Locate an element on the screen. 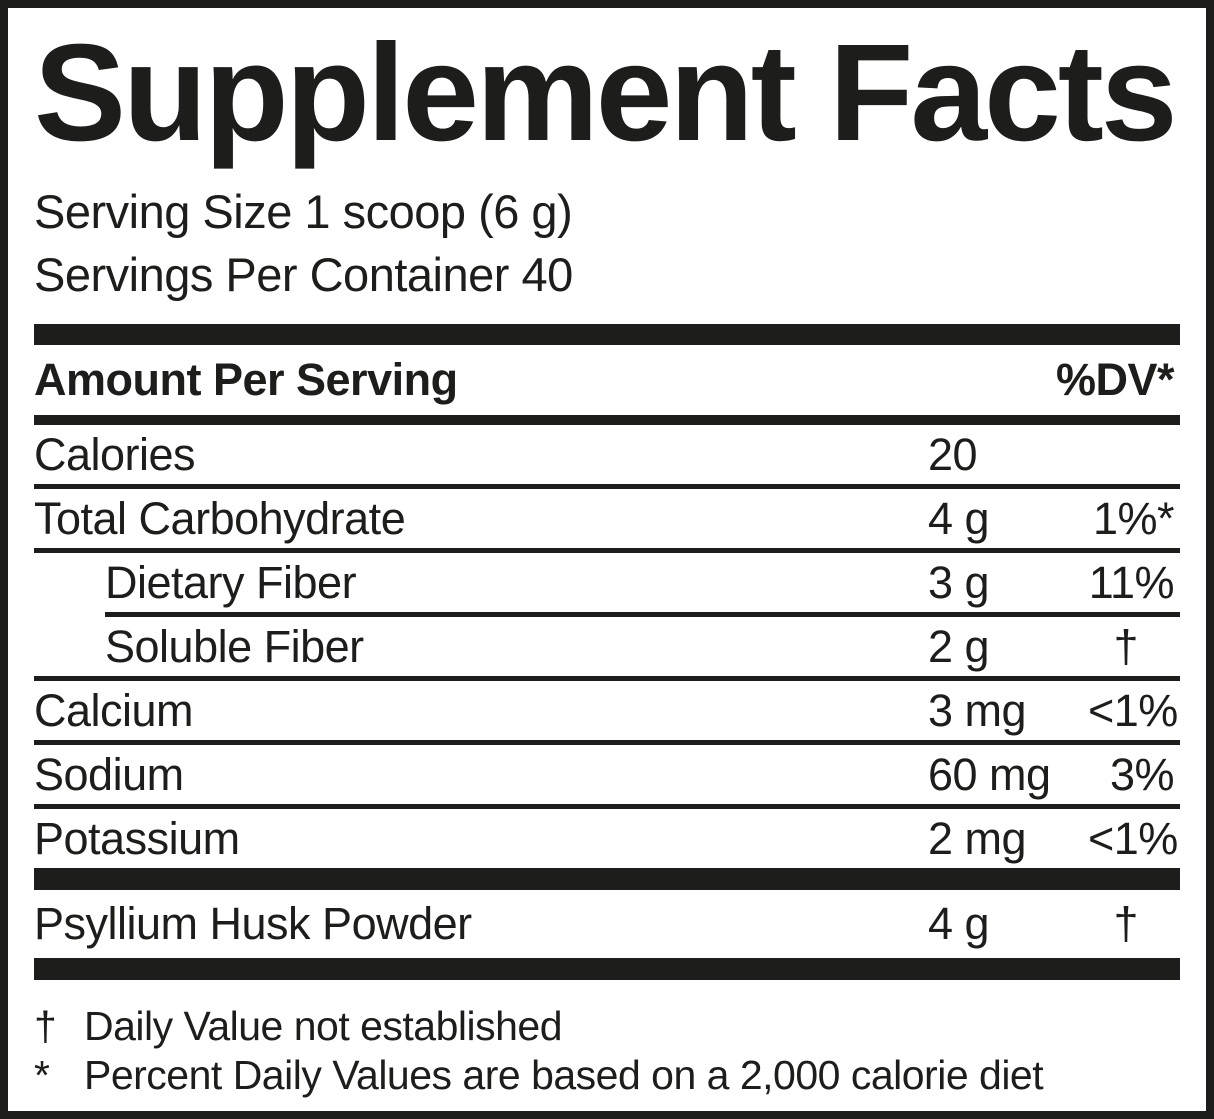 The height and width of the screenshot is (1119, 1214). nutrient-name: Calcium is located at coordinates (114, 710).